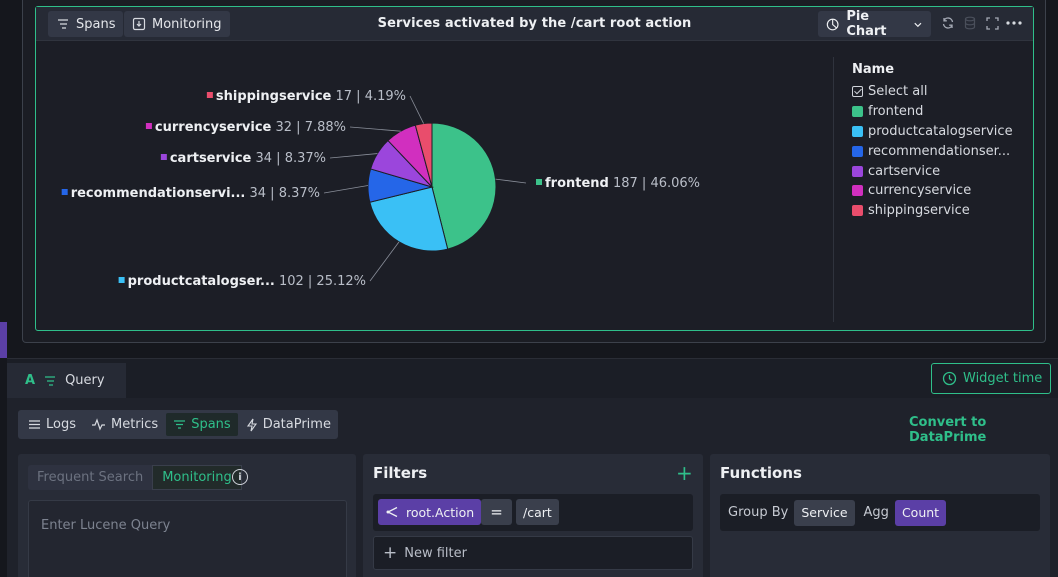  Describe the element at coordinates (970, 23) in the screenshot. I see `database-icon` at that location.